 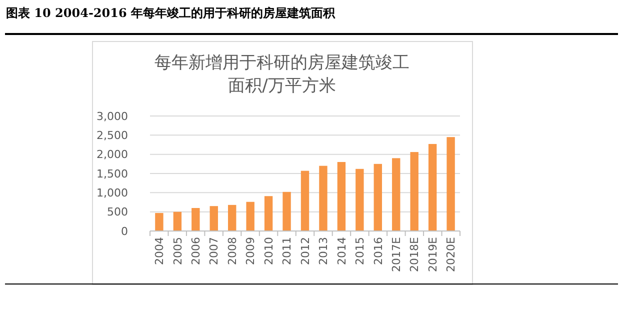 I want to click on x-tick-label: 2018E, so click(x=415, y=254).